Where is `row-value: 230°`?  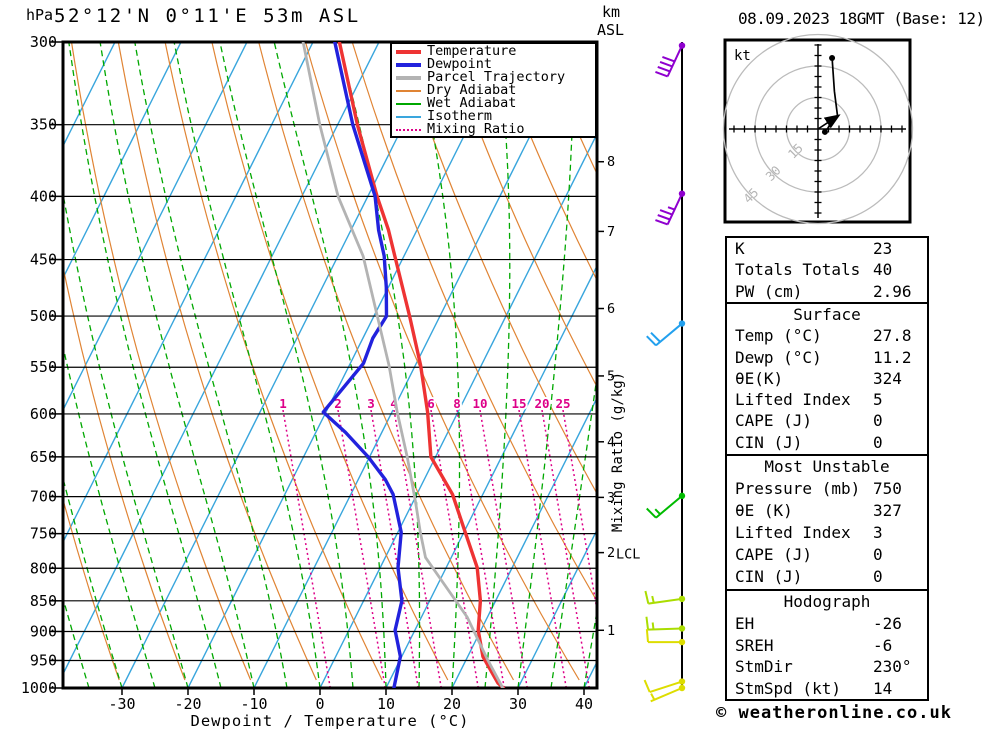 row-value: 230° is located at coordinates (892, 667).